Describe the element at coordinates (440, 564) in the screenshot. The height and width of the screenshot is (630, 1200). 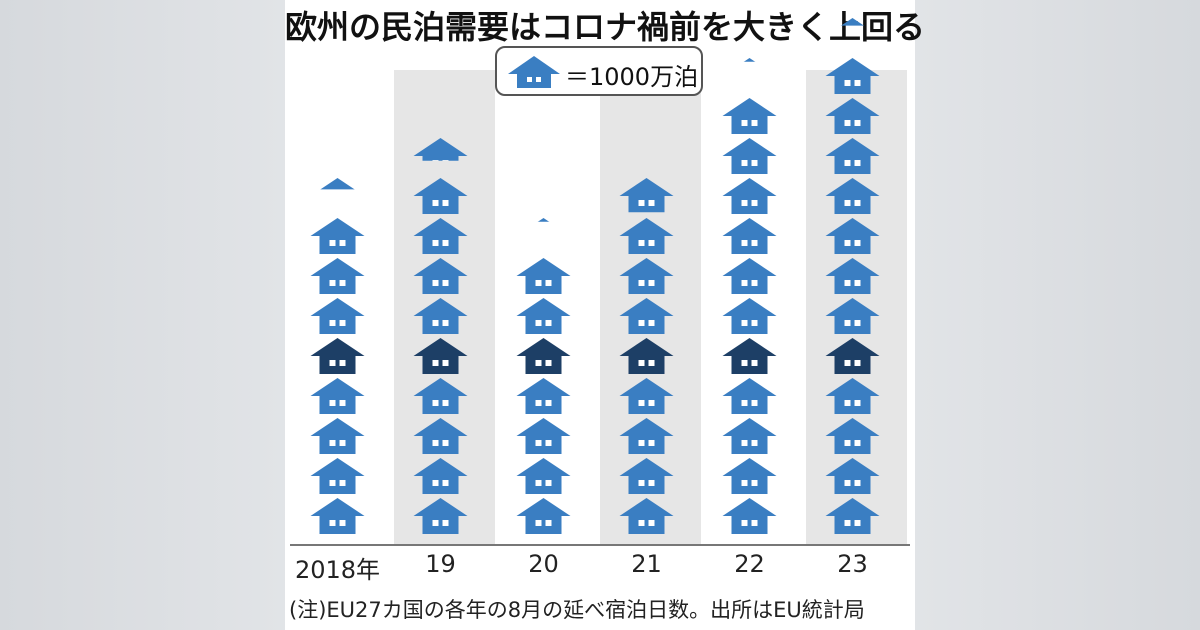
I see `x-tick-label: 19` at that location.